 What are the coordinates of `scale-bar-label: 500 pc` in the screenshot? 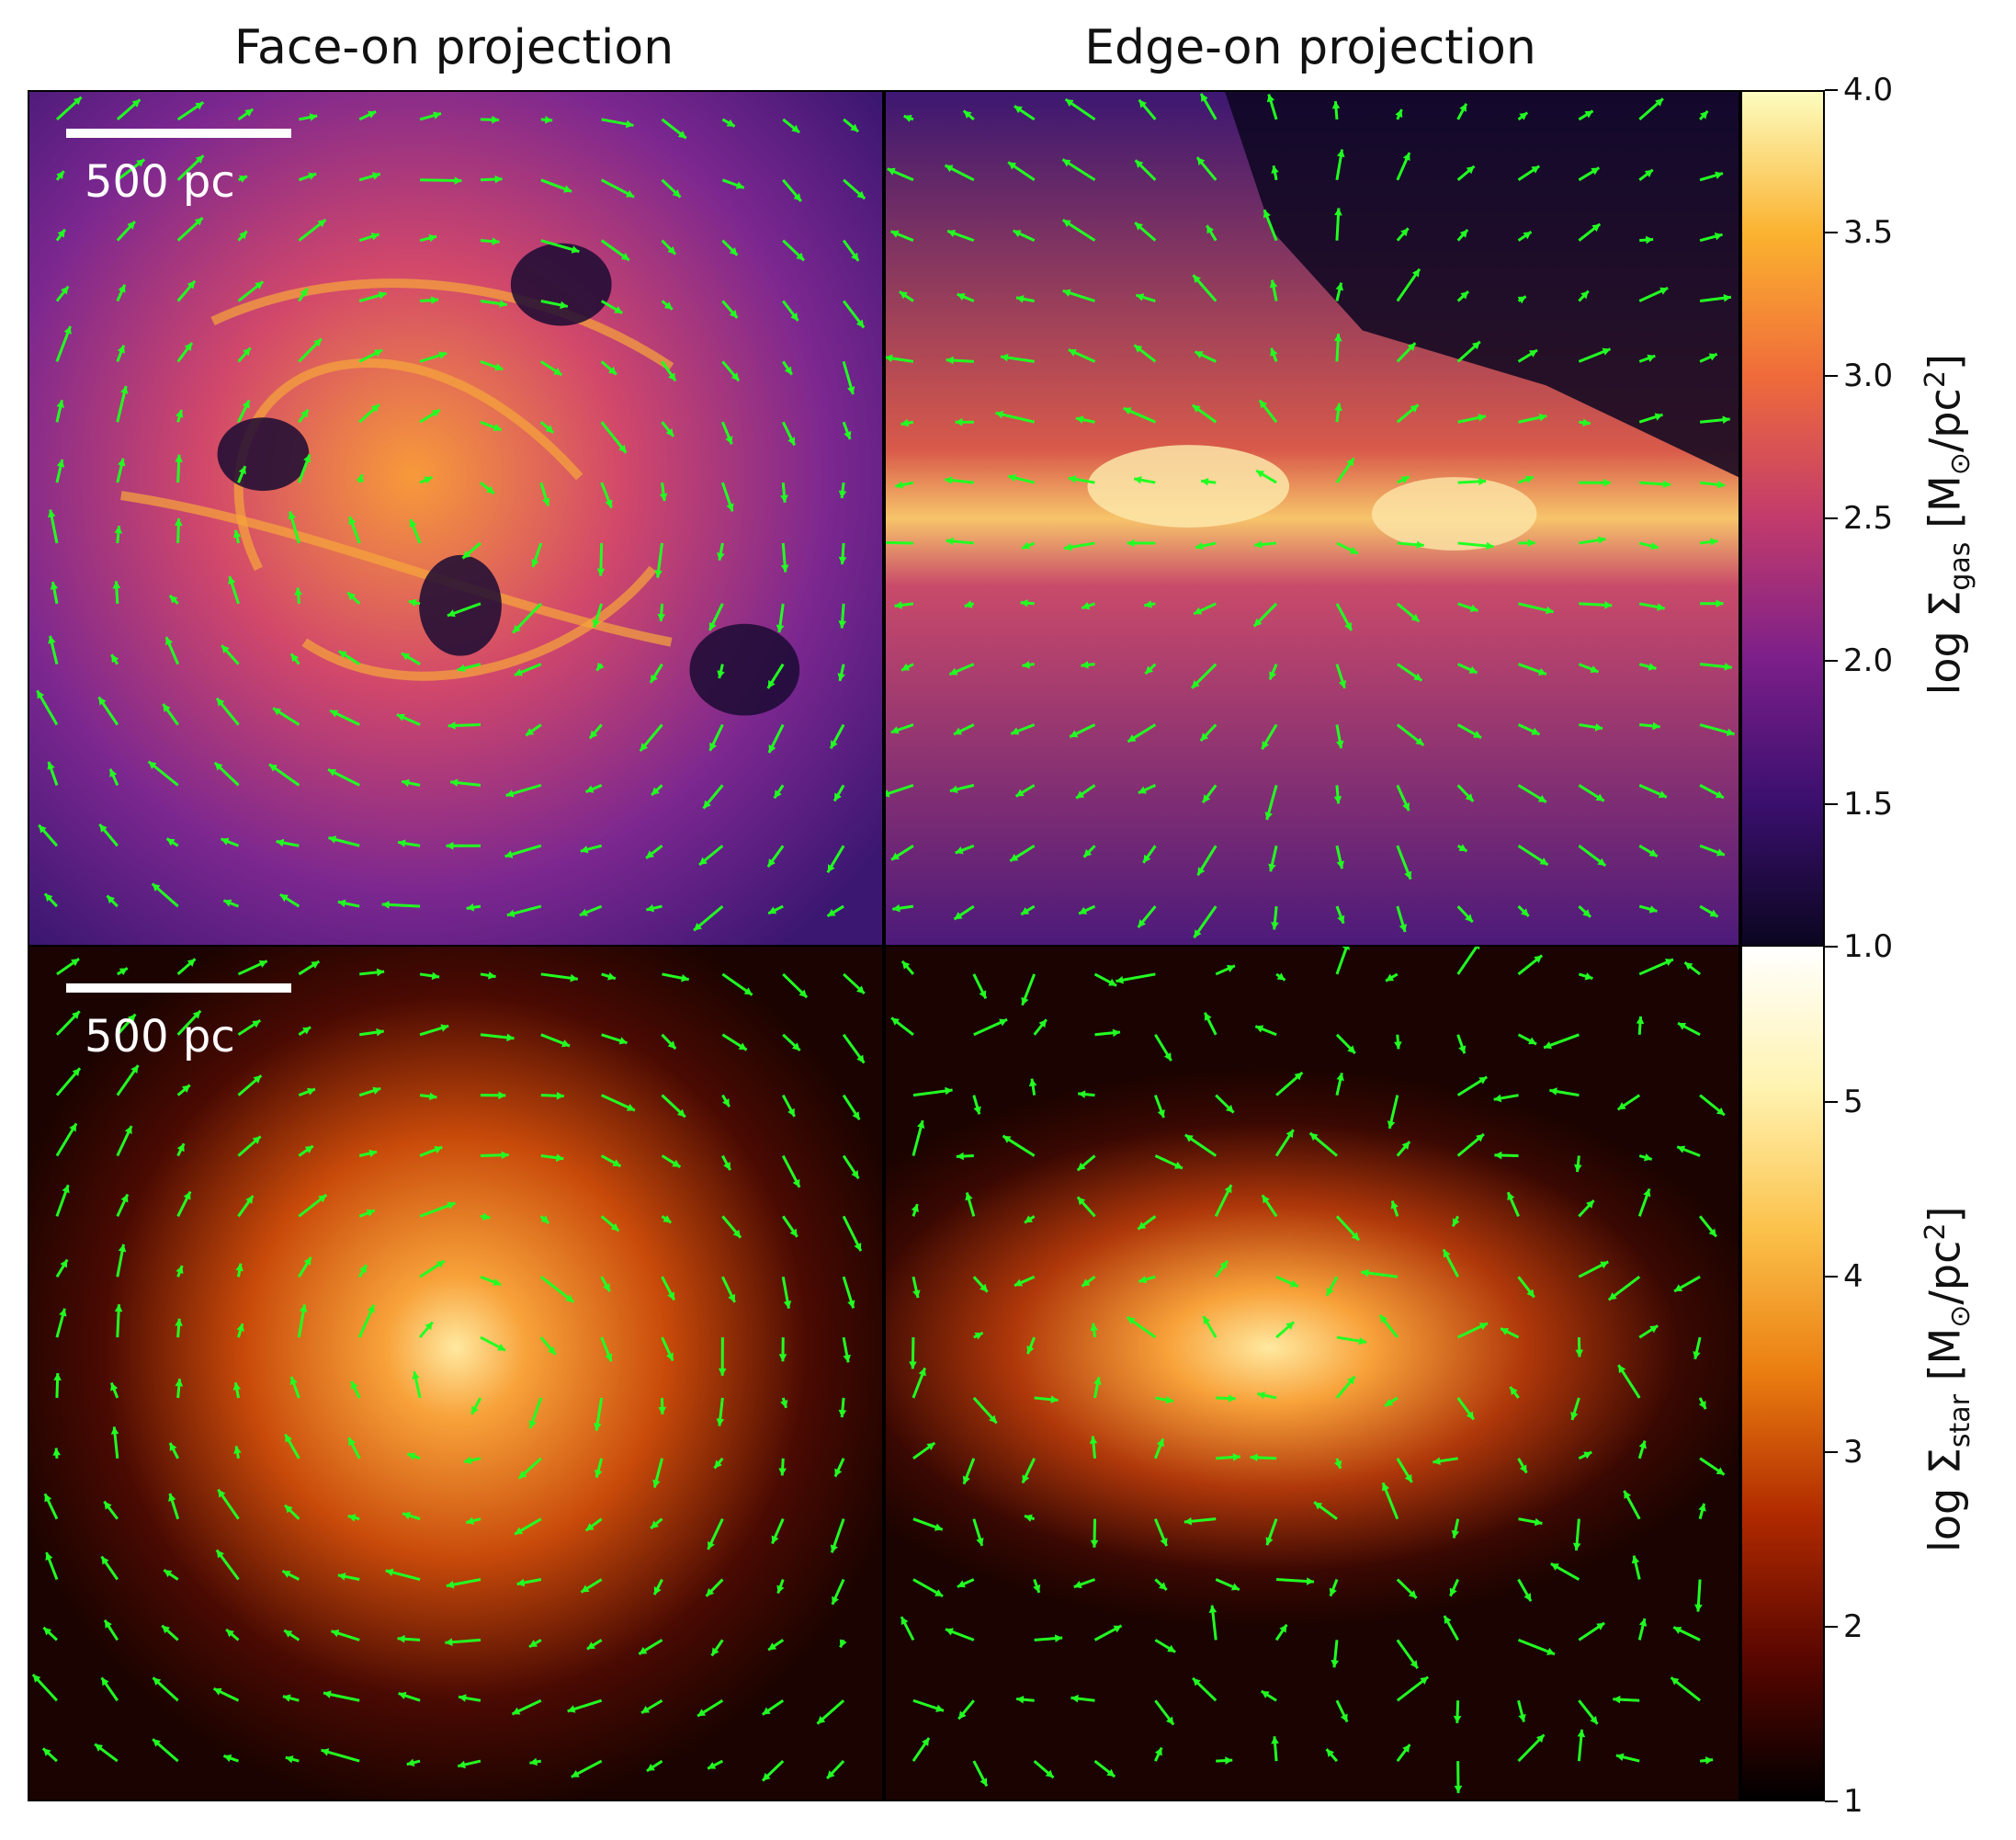 It's located at (160, 182).